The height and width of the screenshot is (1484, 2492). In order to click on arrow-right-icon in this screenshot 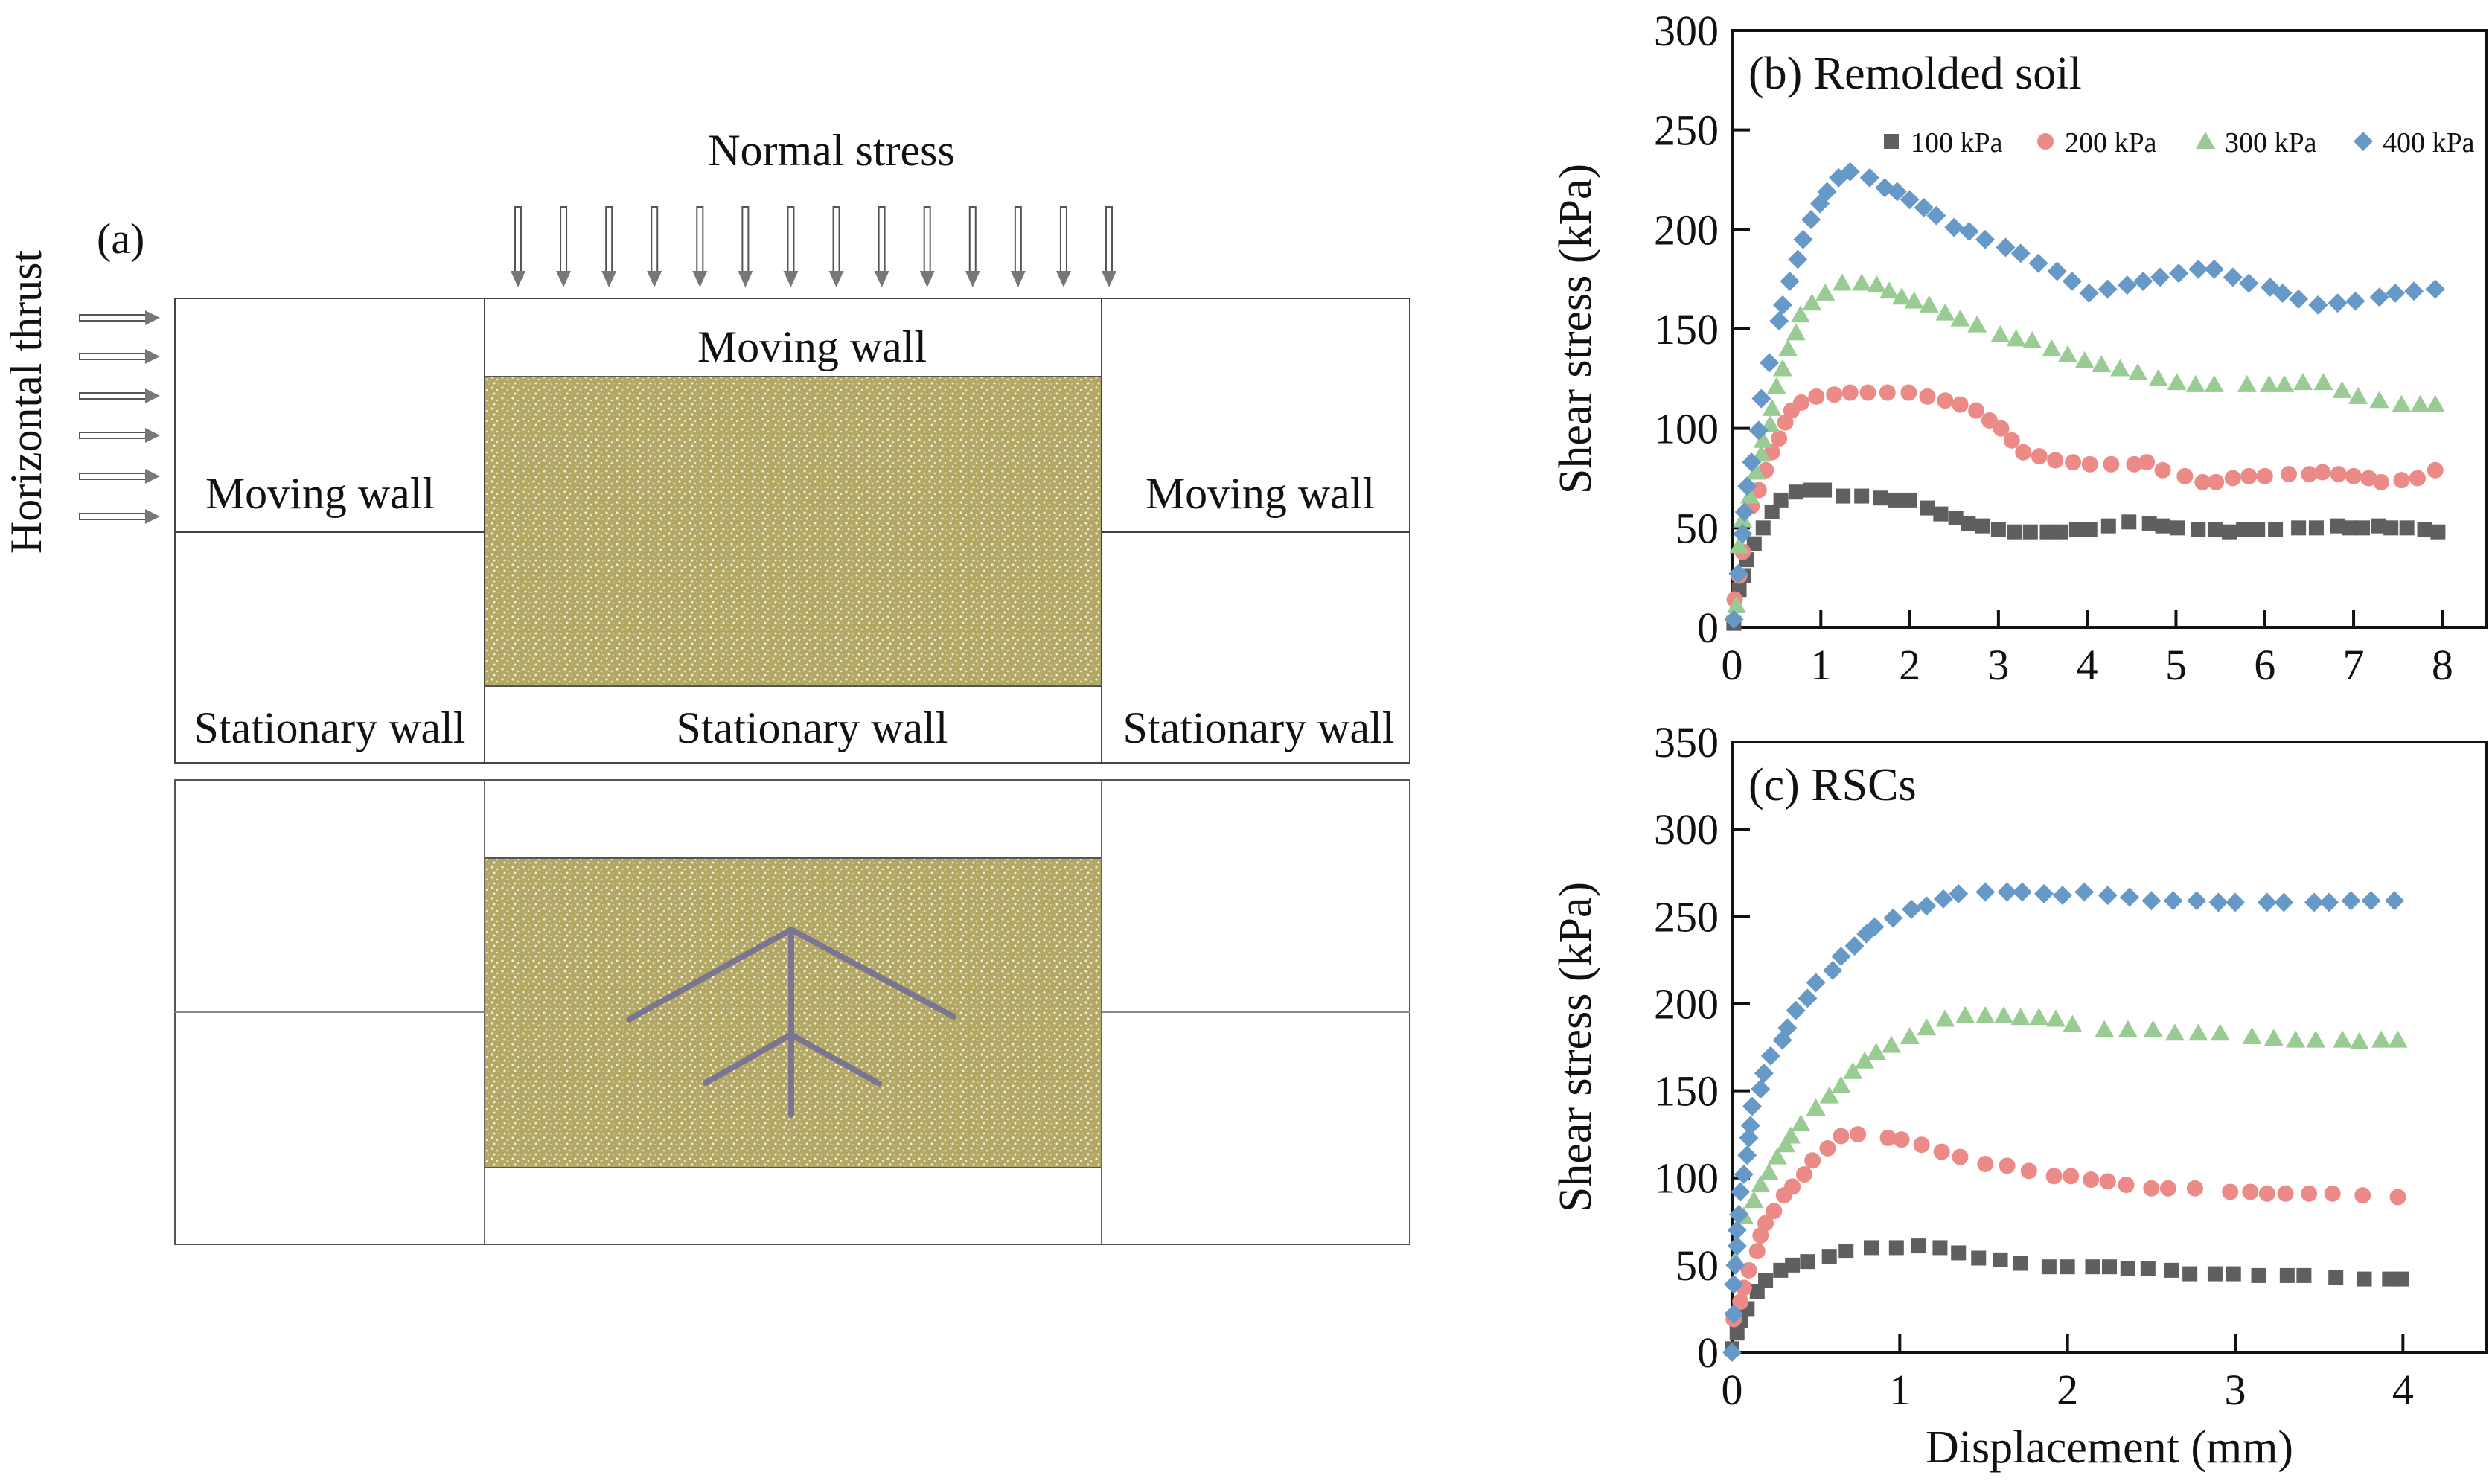, I will do `click(152, 356)`.